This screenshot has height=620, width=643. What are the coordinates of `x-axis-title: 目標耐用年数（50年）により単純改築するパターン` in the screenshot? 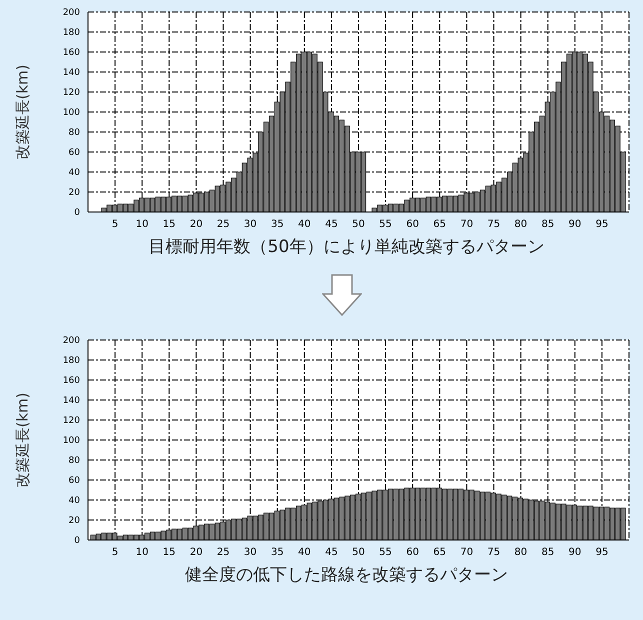 It's located at (347, 247).